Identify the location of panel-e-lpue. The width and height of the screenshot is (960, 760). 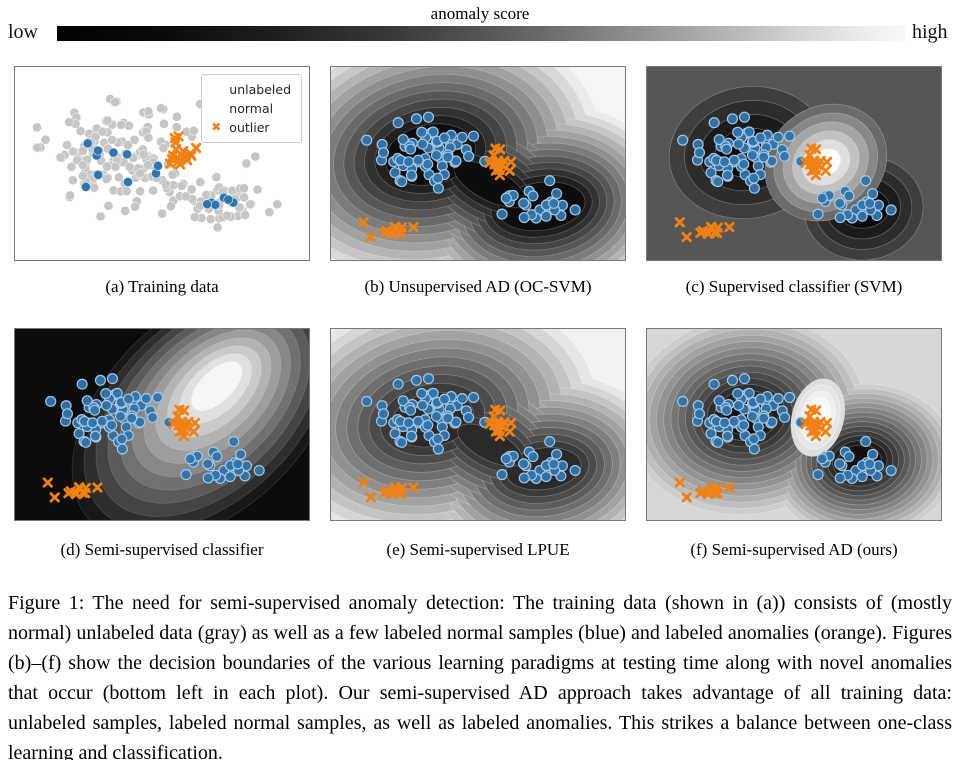
(478, 424).